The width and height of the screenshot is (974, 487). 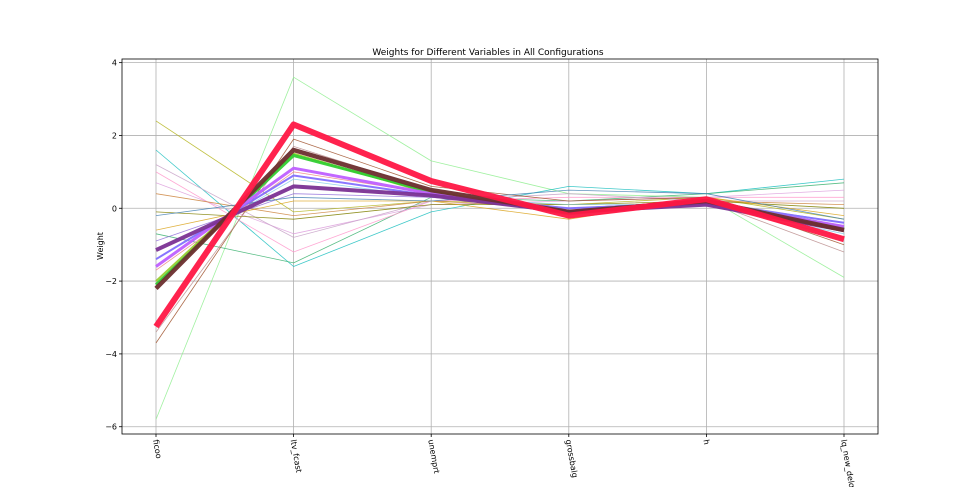 I want to click on y-axis-label: Weight, so click(x=100, y=246).